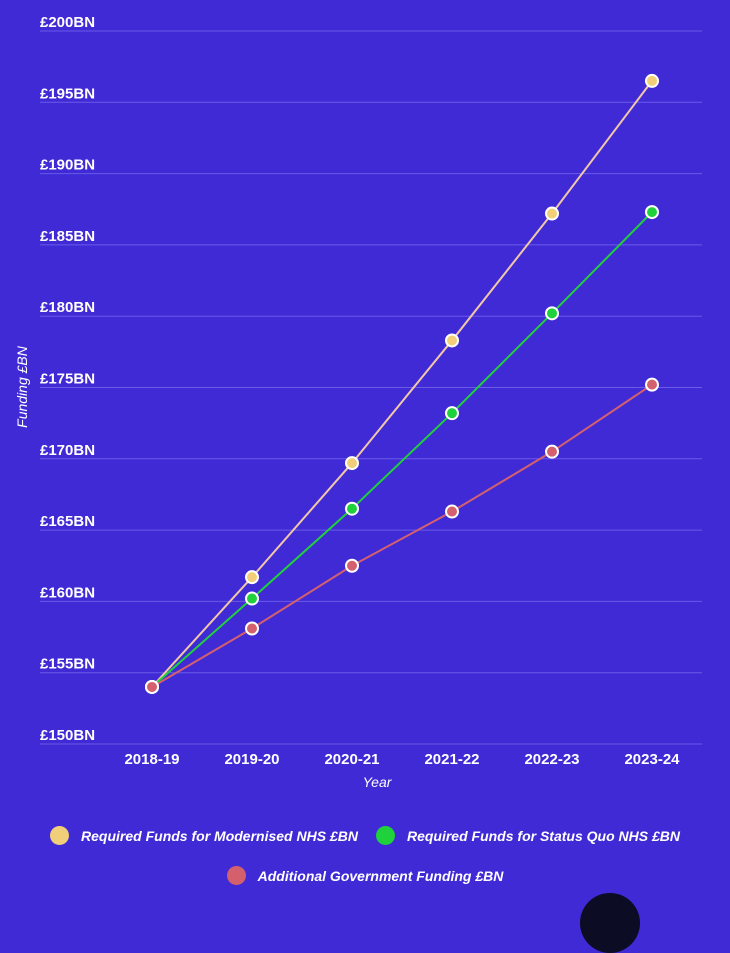 The width and height of the screenshot is (730, 953). I want to click on x-axis-title: Year, so click(378, 782).